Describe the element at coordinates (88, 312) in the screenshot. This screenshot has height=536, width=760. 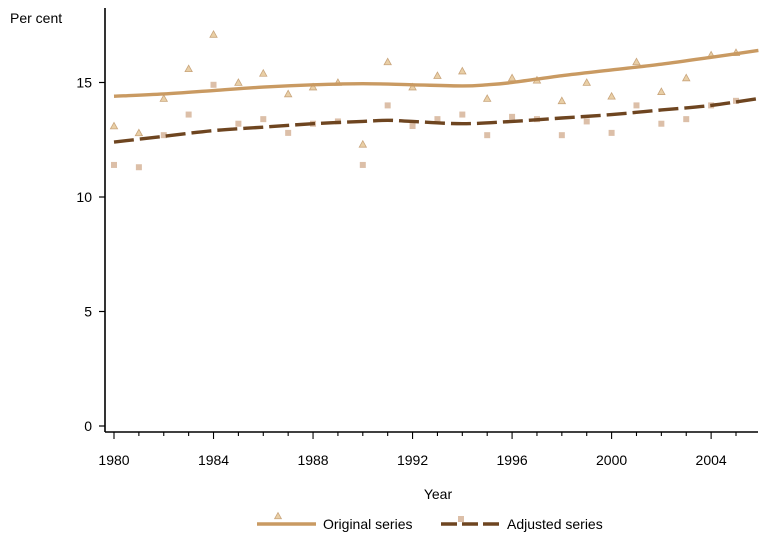
I see `y-tick-label: 5` at that location.